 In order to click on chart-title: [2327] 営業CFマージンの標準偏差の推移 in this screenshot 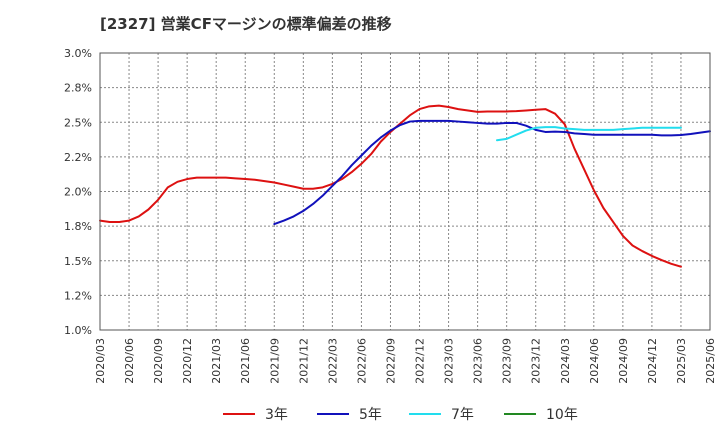, I will do `click(246, 24)`.